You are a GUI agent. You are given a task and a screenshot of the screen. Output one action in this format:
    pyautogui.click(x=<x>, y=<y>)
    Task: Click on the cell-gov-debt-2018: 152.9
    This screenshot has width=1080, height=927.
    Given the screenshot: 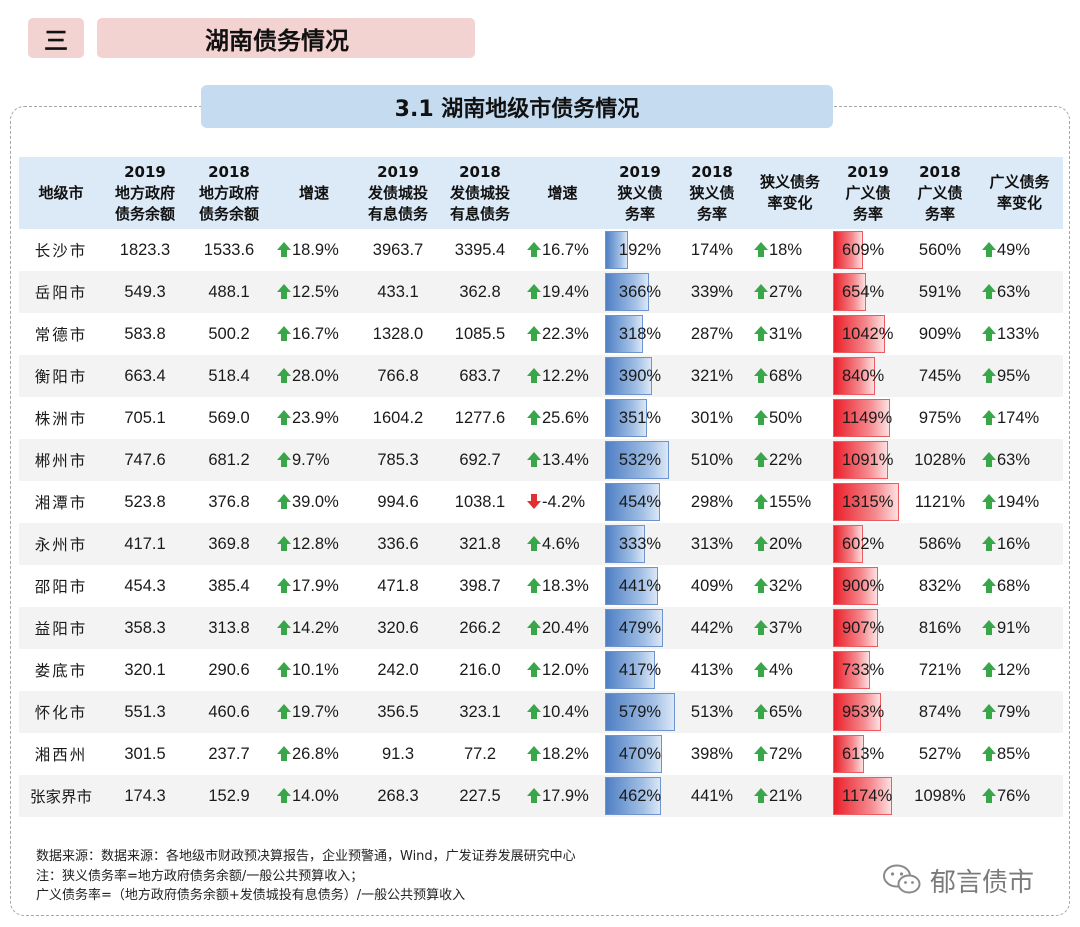 What is the action you would take?
    pyautogui.click(x=229, y=796)
    